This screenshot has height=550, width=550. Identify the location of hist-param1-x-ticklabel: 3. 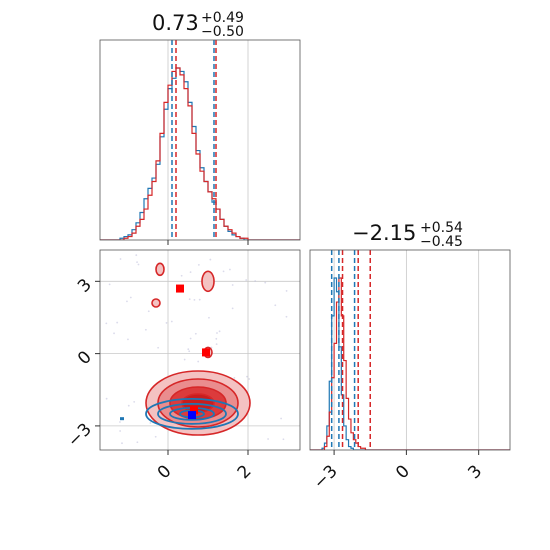
(475, 472).